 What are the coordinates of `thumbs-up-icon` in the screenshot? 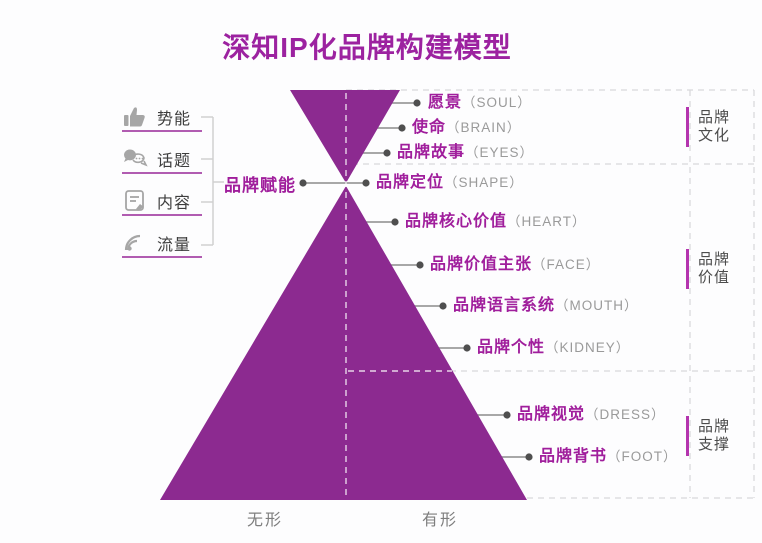 It's located at (134, 116).